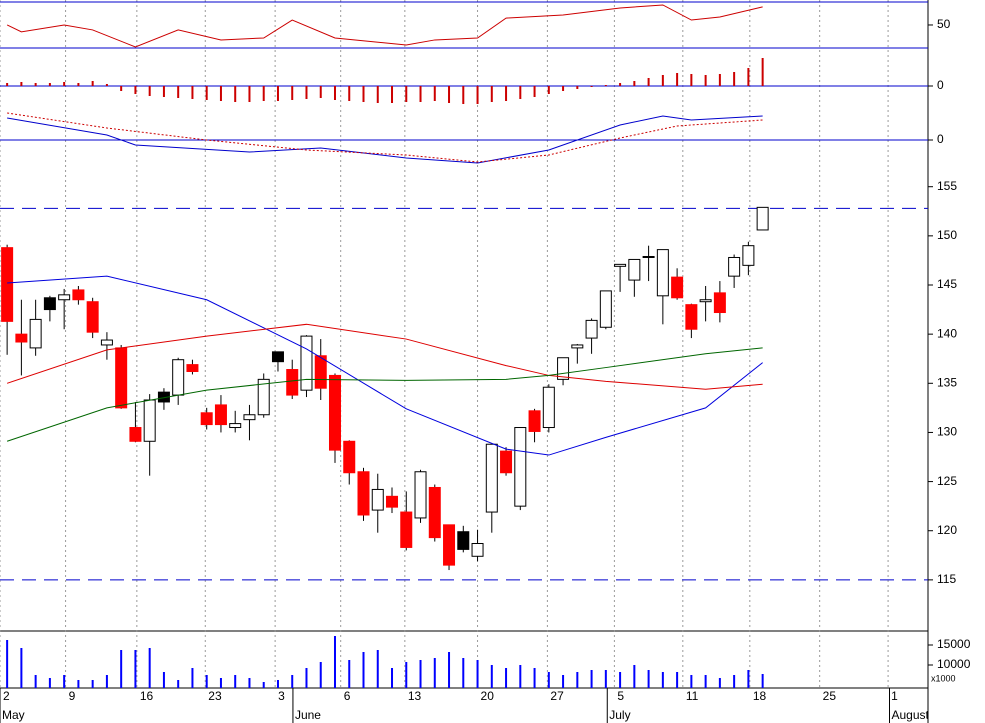 The image size is (985, 723). Describe the element at coordinates (940, 85) in the screenshot. I see `y-tick-label: 0` at that location.